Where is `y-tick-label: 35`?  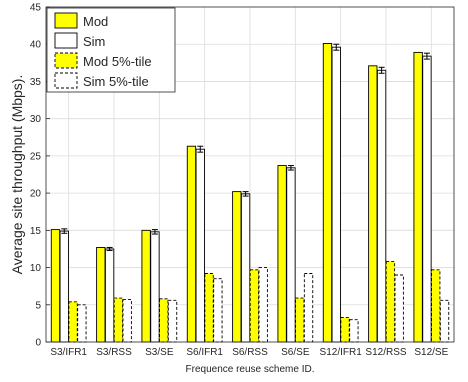
y-tick-label: 35 is located at coordinates (36, 82).